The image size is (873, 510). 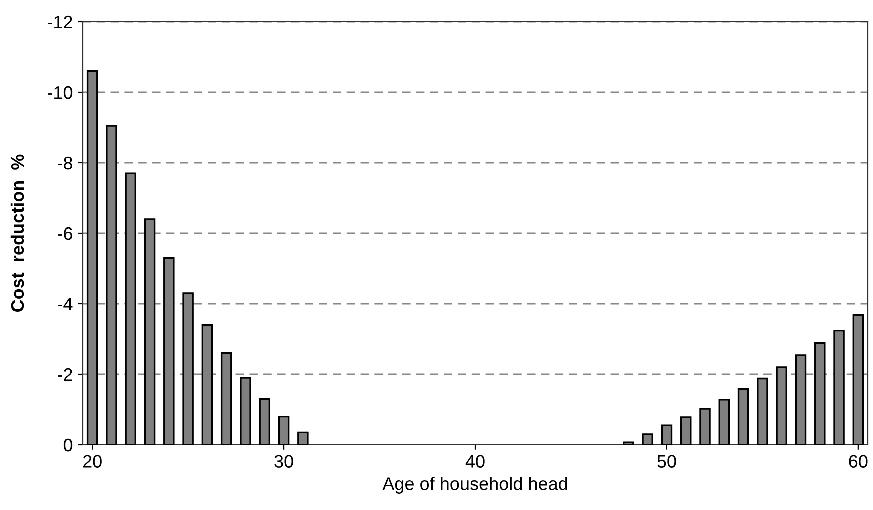 I want to click on x-tick-label: 40, so click(x=475, y=461).